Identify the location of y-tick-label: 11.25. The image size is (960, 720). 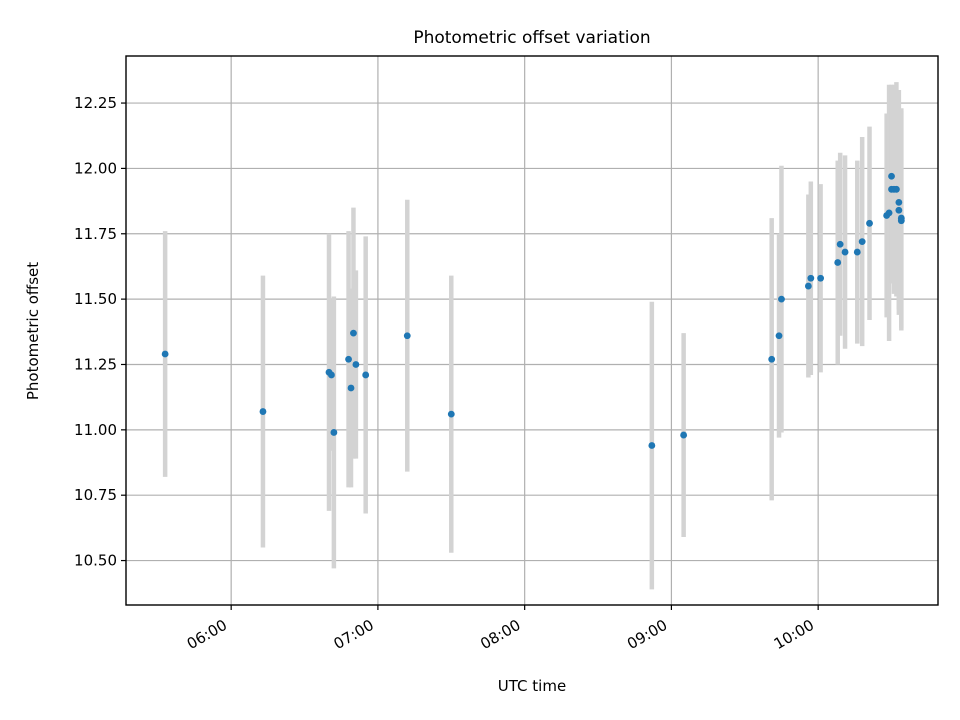
(95, 364).